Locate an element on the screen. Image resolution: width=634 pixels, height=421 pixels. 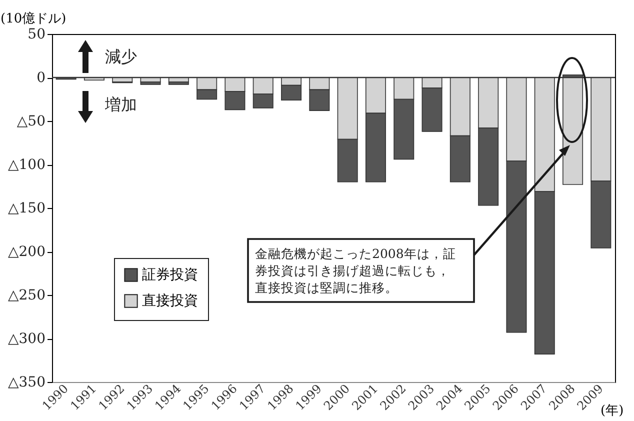
y-tick-label: △50 is located at coordinates (31, 122).